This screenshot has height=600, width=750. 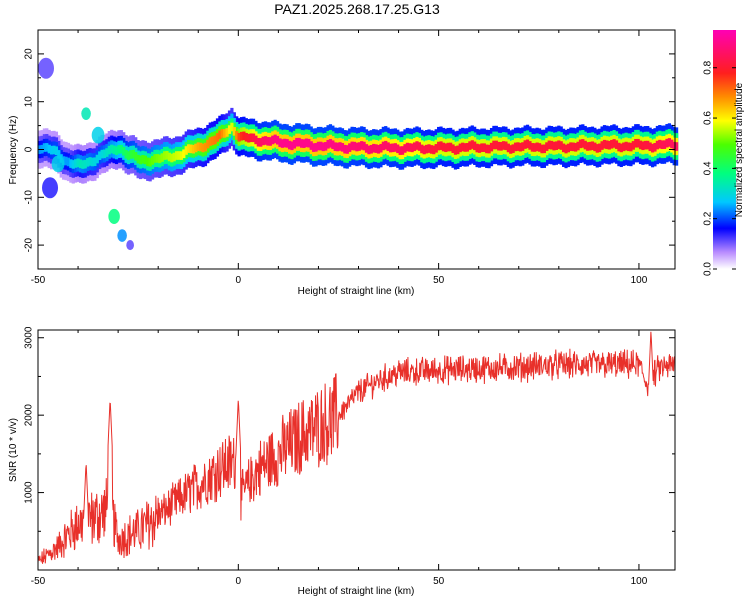 I want to click on colorbar-tick-label: 0.4, so click(x=708, y=168).